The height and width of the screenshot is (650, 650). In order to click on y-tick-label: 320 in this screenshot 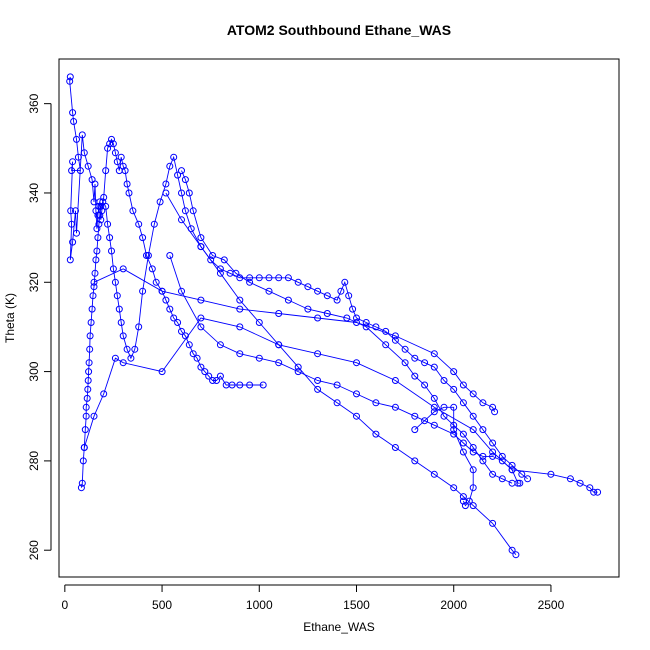, I will do `click(34, 282)`.